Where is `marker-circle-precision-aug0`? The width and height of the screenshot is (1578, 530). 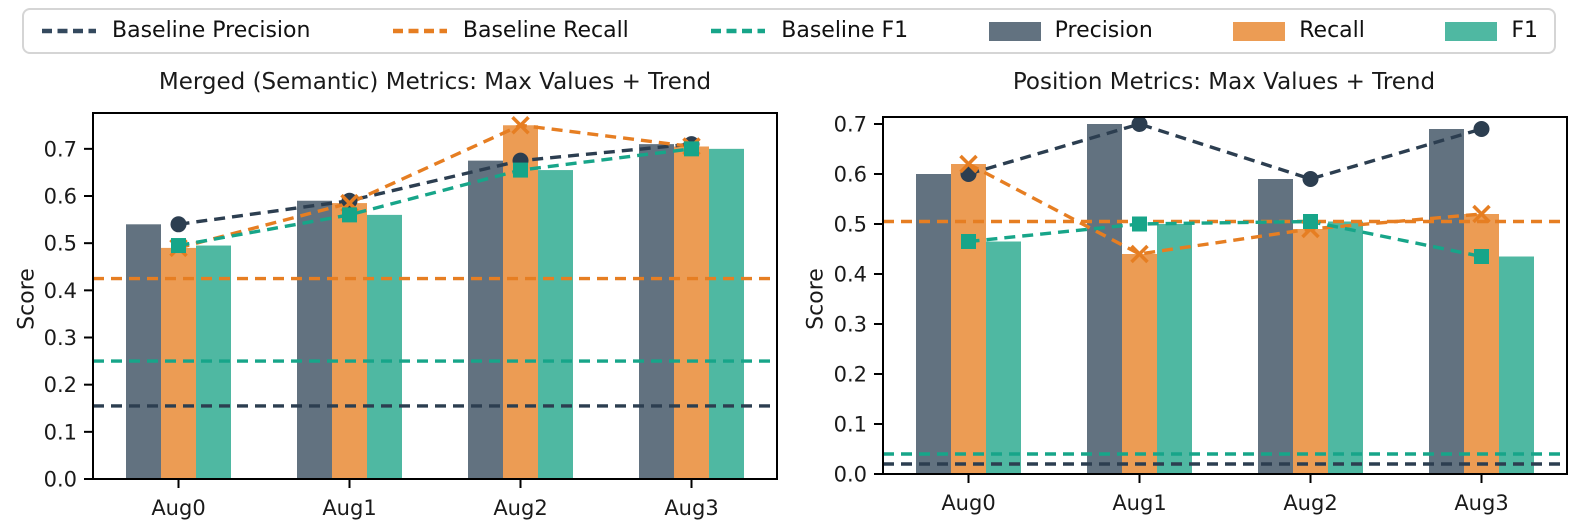
marker-circle-precision-aug0 is located at coordinates (178, 224).